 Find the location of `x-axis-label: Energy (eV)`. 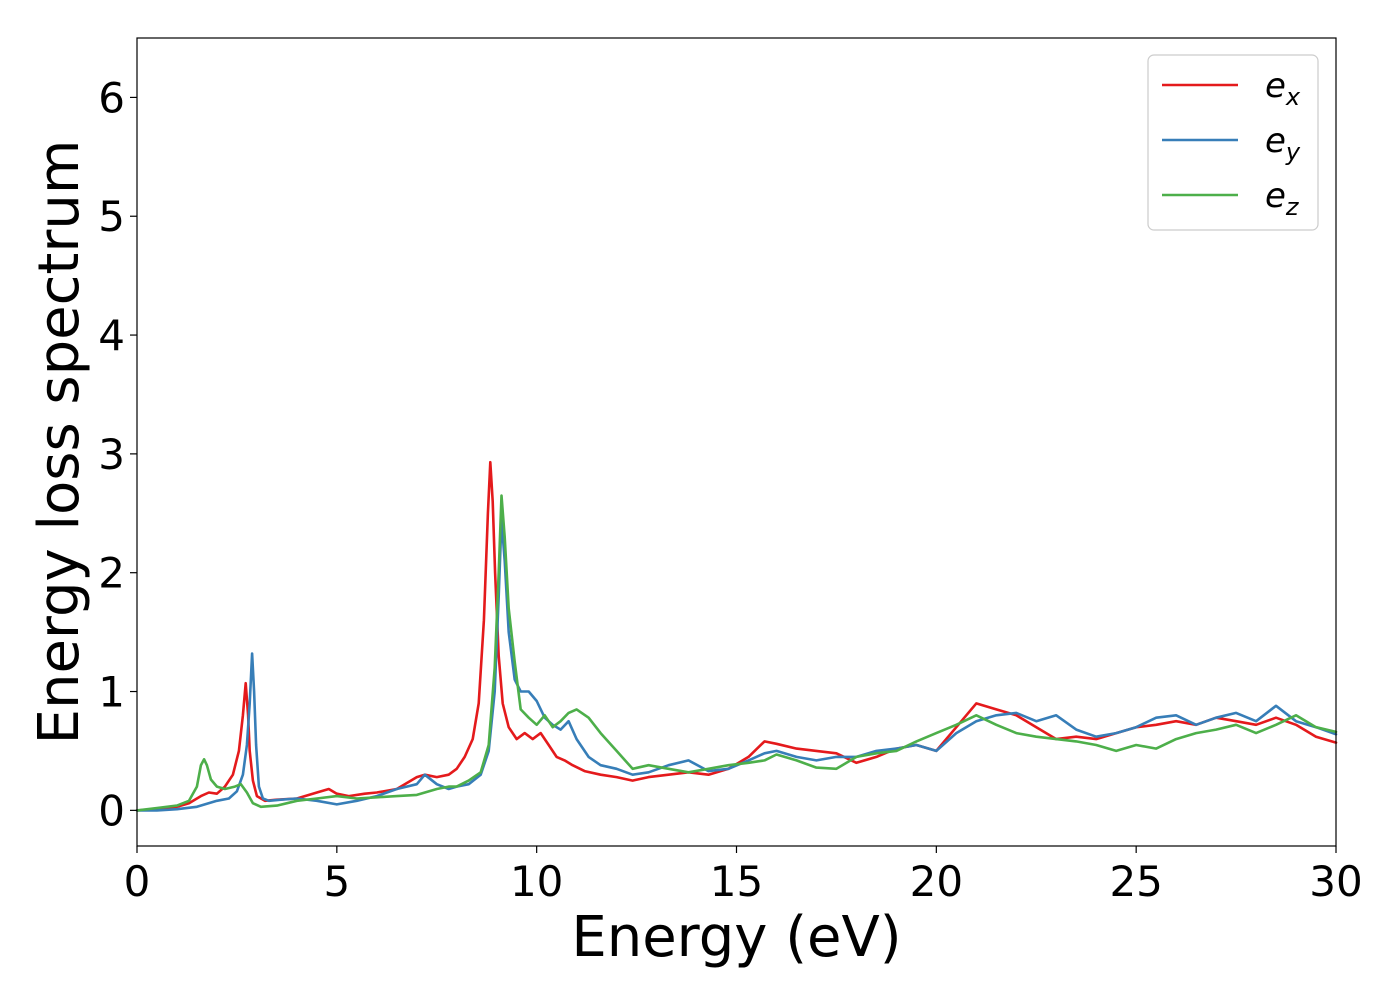

x-axis-label: Energy (eV) is located at coordinates (736, 937).